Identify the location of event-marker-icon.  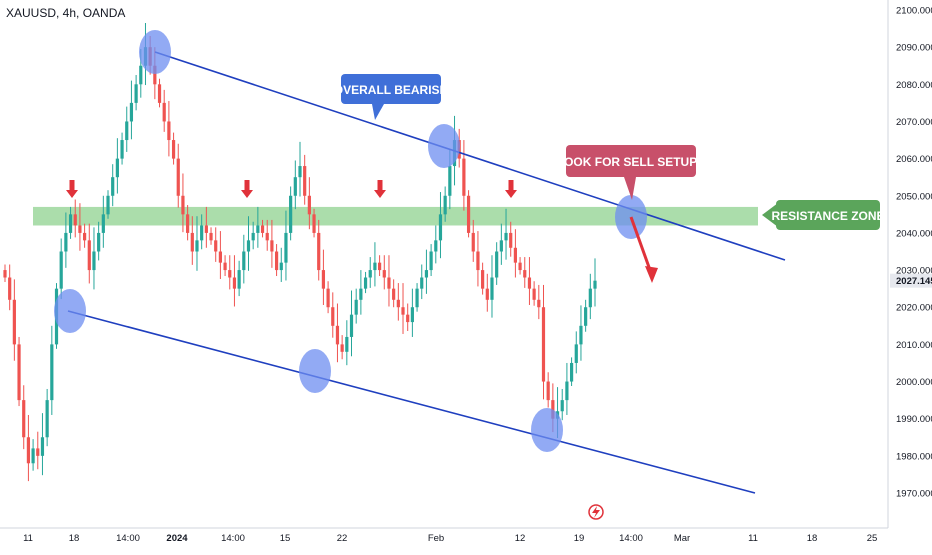
(596, 512).